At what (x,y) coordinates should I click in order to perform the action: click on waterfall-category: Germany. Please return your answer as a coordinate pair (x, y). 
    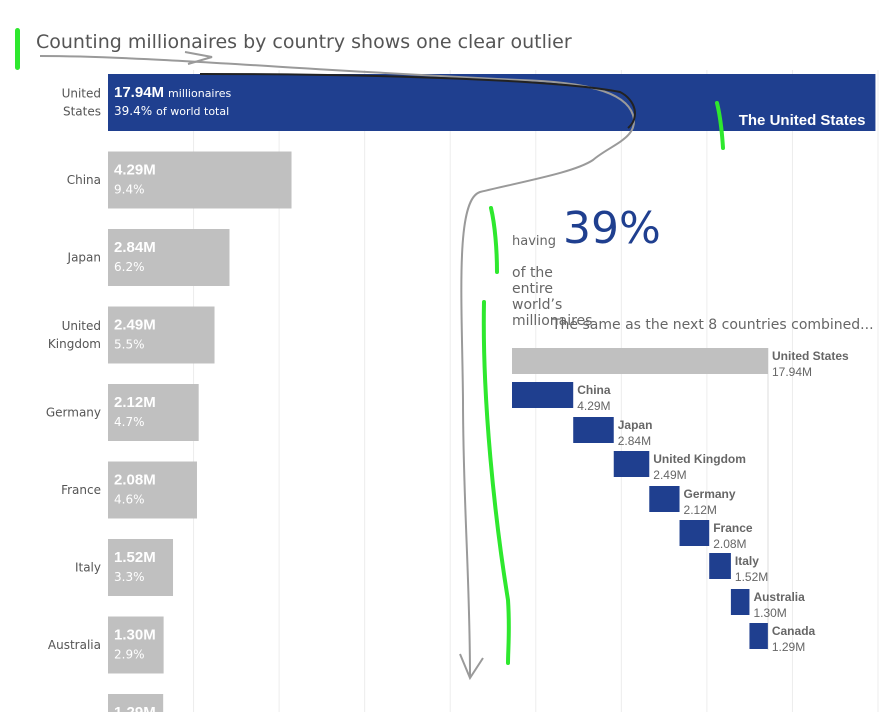
    Looking at the image, I should click on (710, 494).